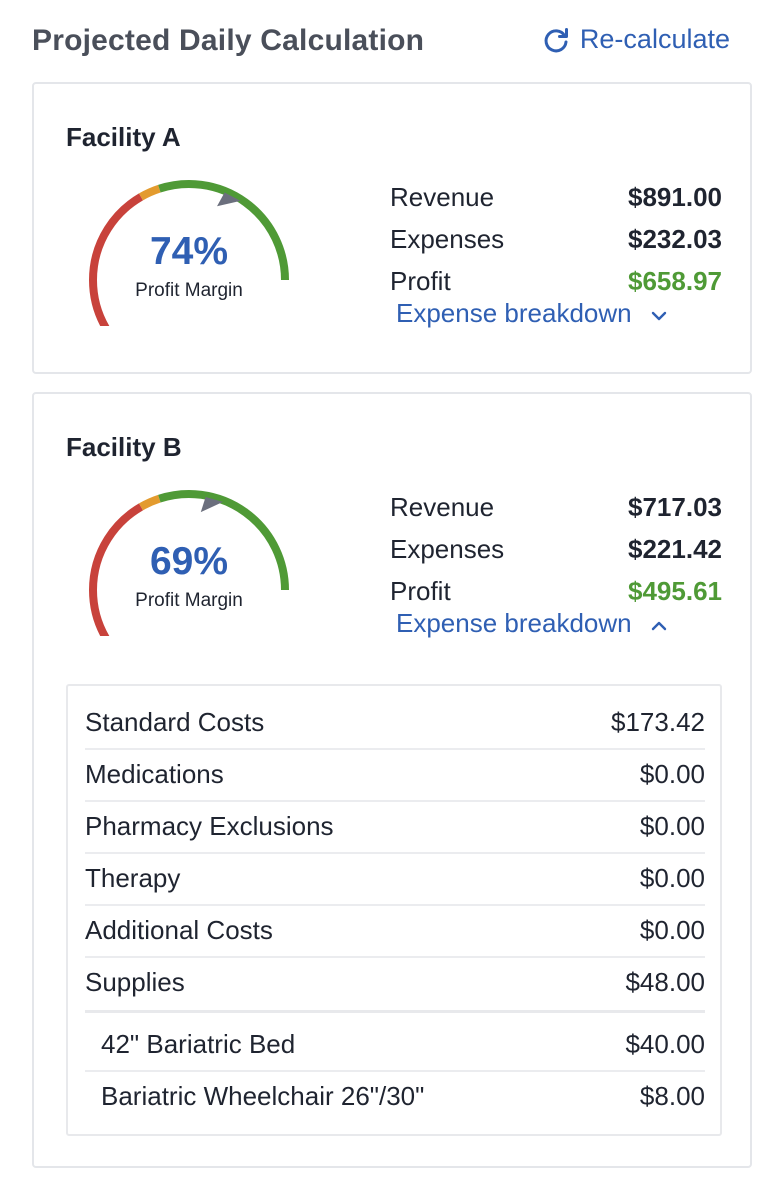 The image size is (784, 1202). Describe the element at coordinates (675, 197) in the screenshot. I see `revenue-value: $891.00` at that location.